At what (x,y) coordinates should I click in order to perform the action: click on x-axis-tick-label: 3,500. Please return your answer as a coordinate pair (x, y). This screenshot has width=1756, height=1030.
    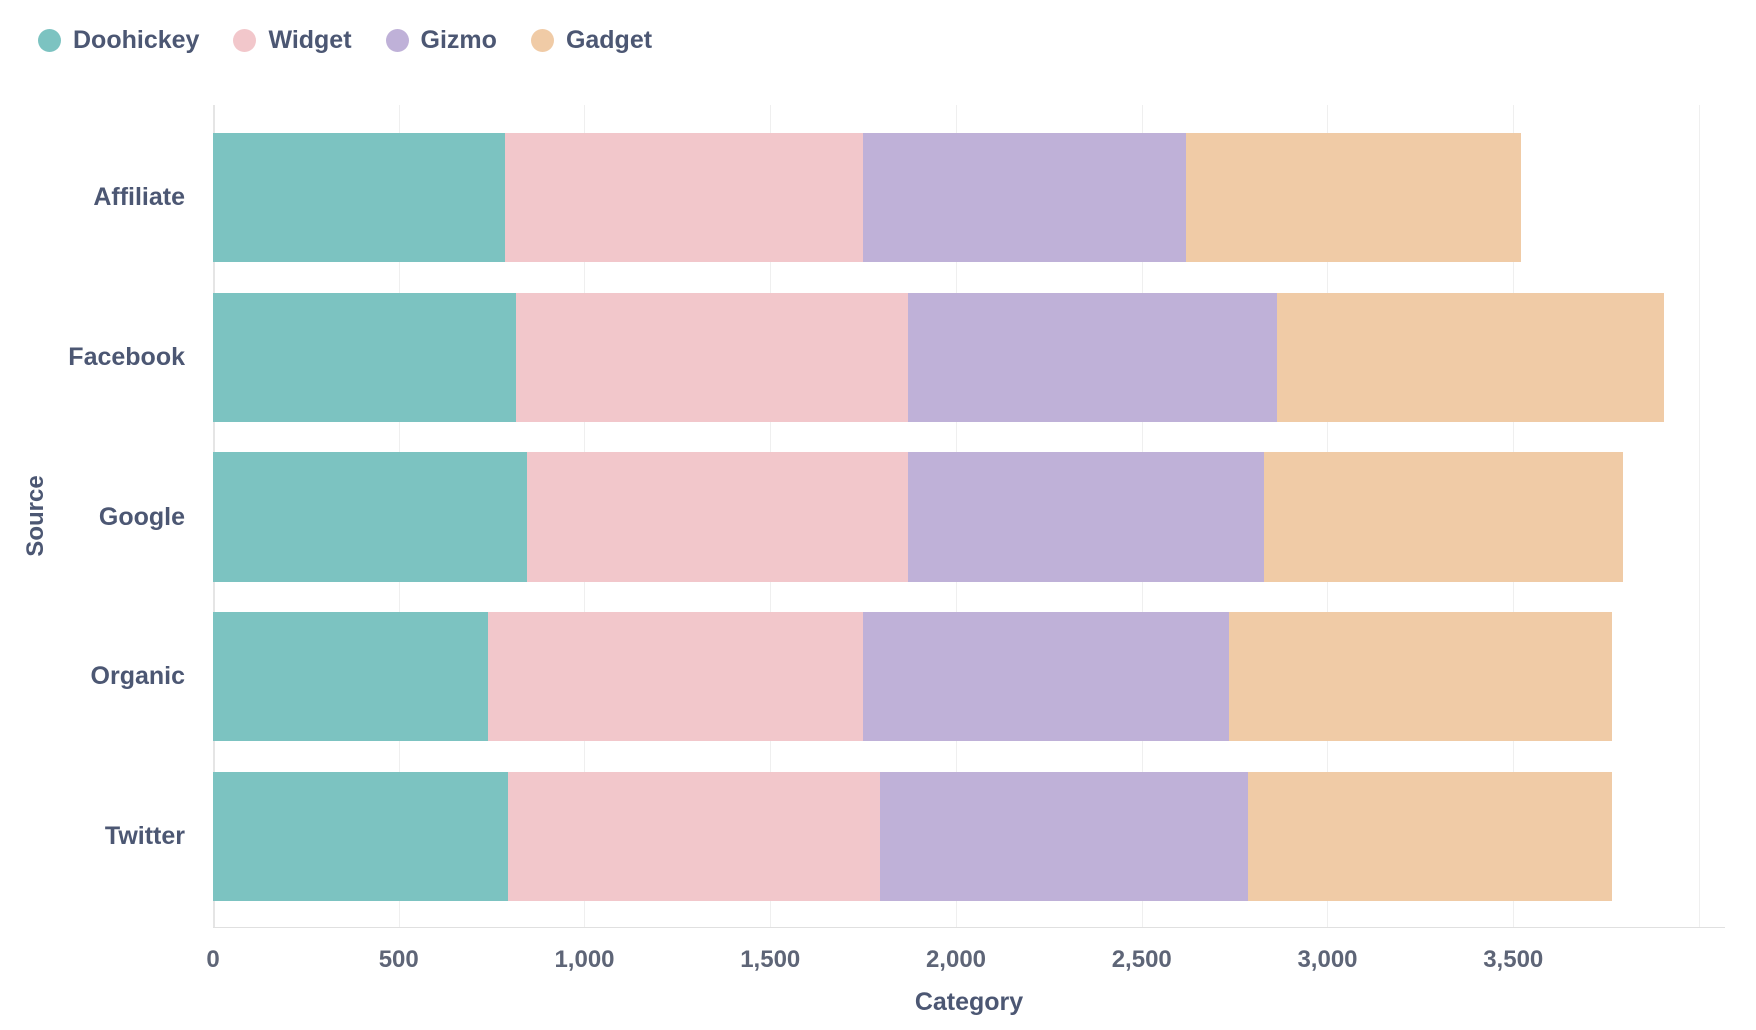
    Looking at the image, I should click on (1513, 959).